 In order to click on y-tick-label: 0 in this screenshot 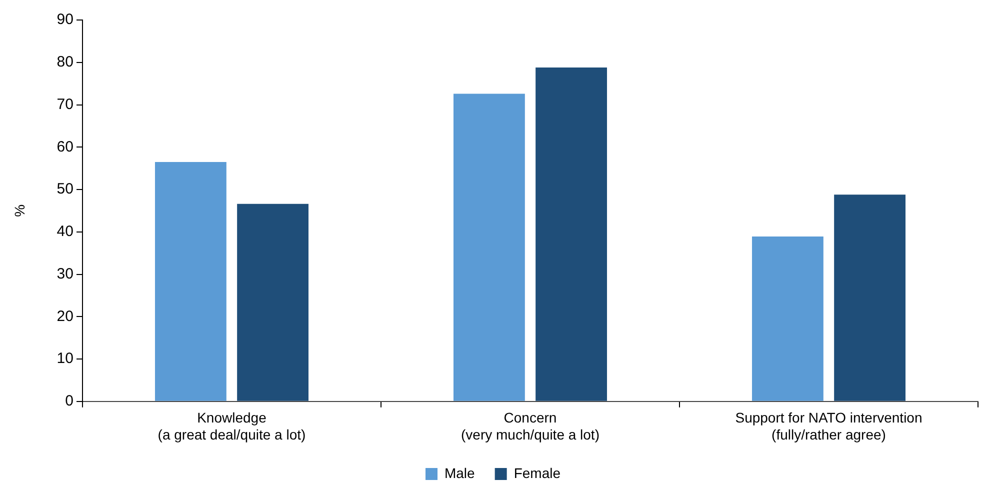, I will do `click(69, 401)`.